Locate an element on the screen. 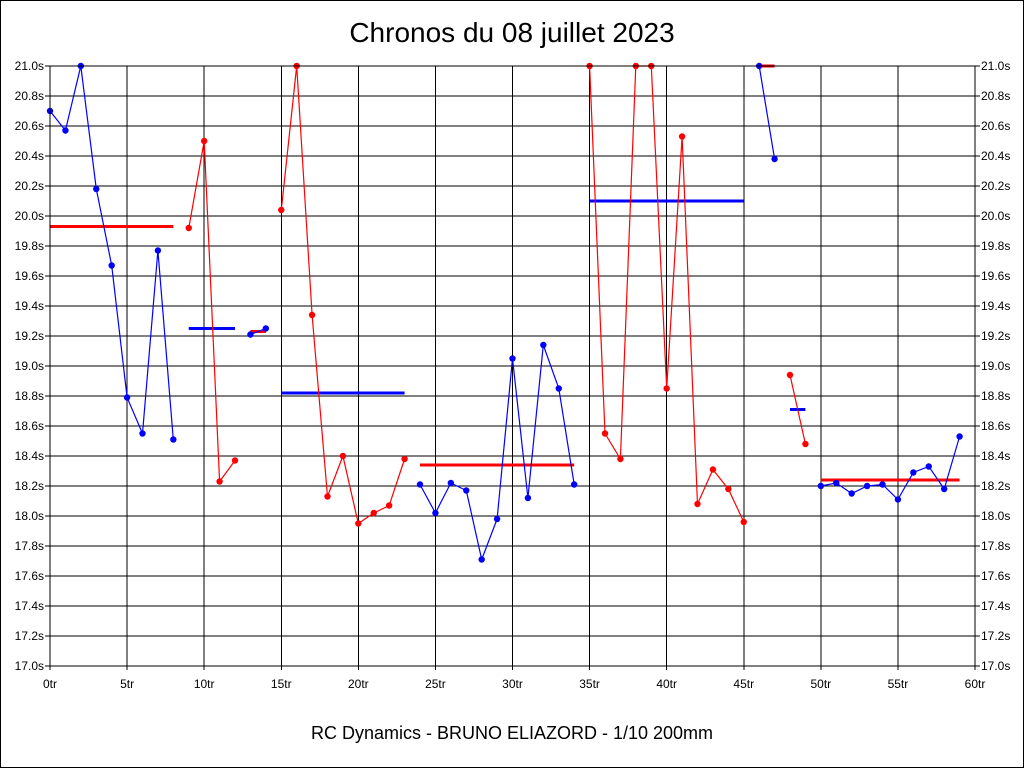  x-tick-label: 15tr is located at coordinates (281, 684).